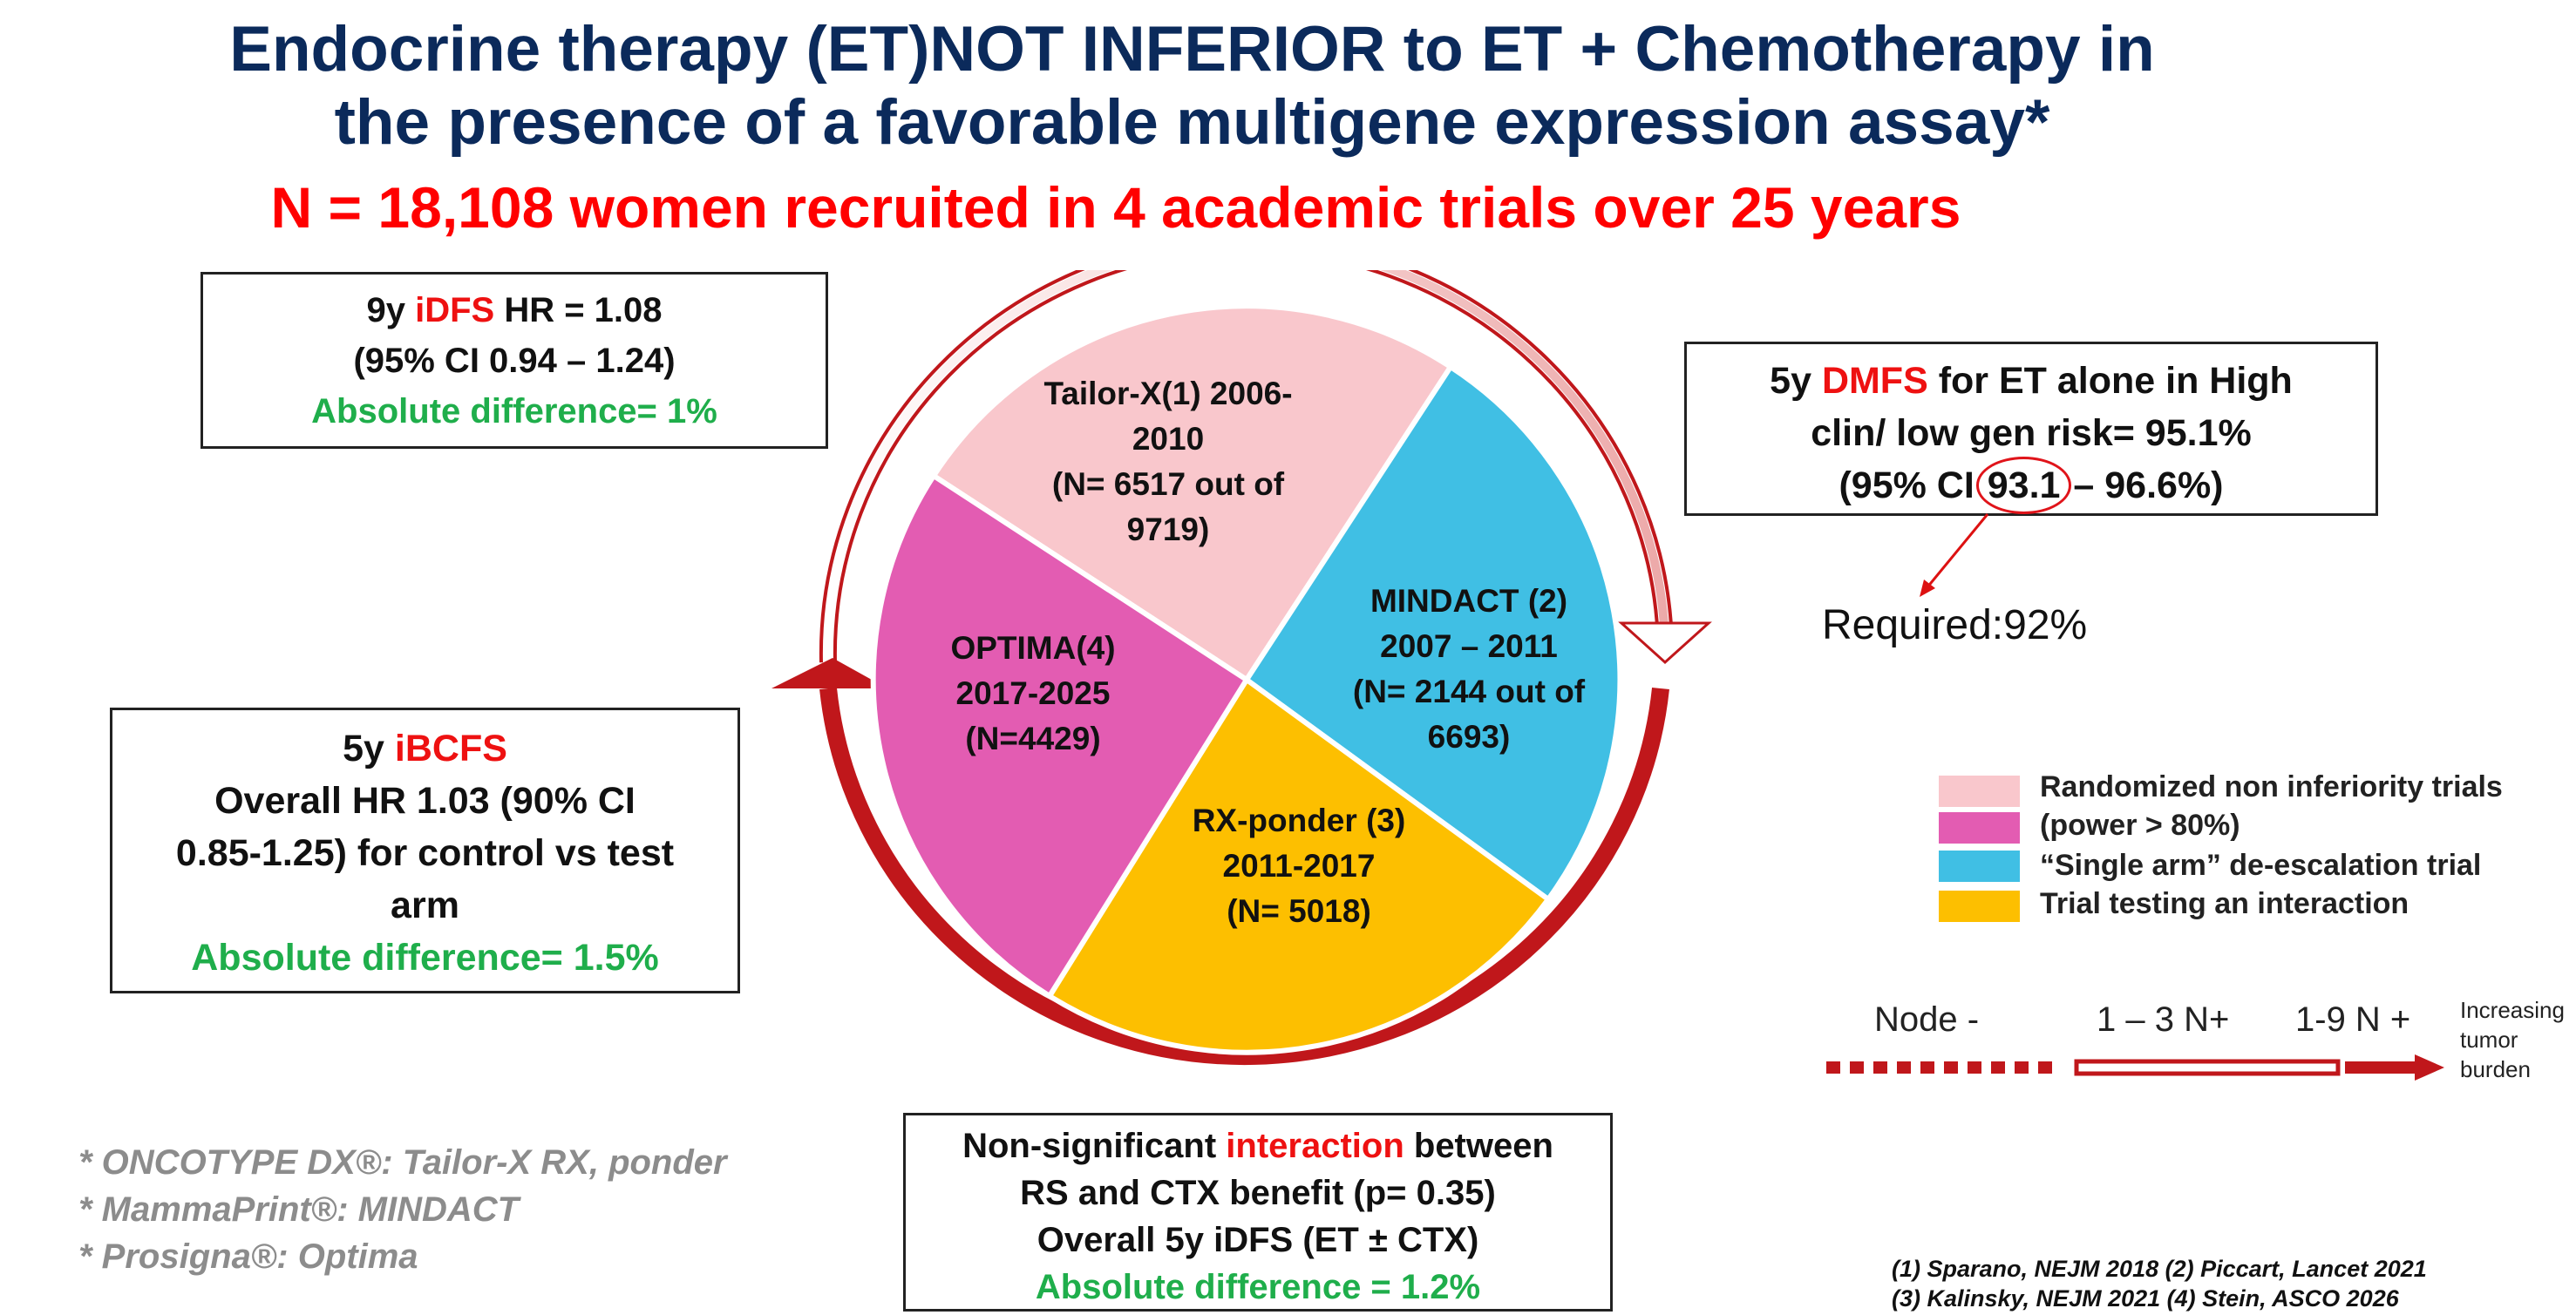  I want to click on node-1-3-label: 1 – 3 N+, so click(2163, 1020).